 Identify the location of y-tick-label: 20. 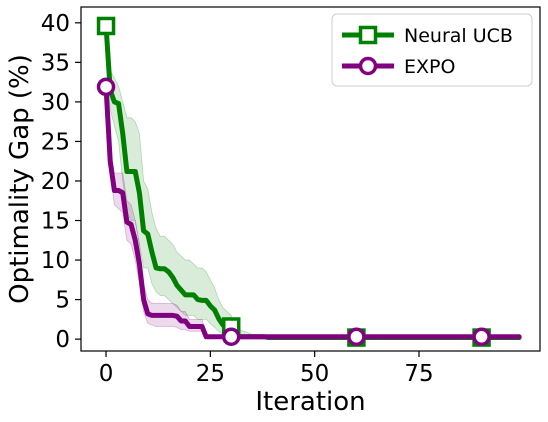
(55, 182).